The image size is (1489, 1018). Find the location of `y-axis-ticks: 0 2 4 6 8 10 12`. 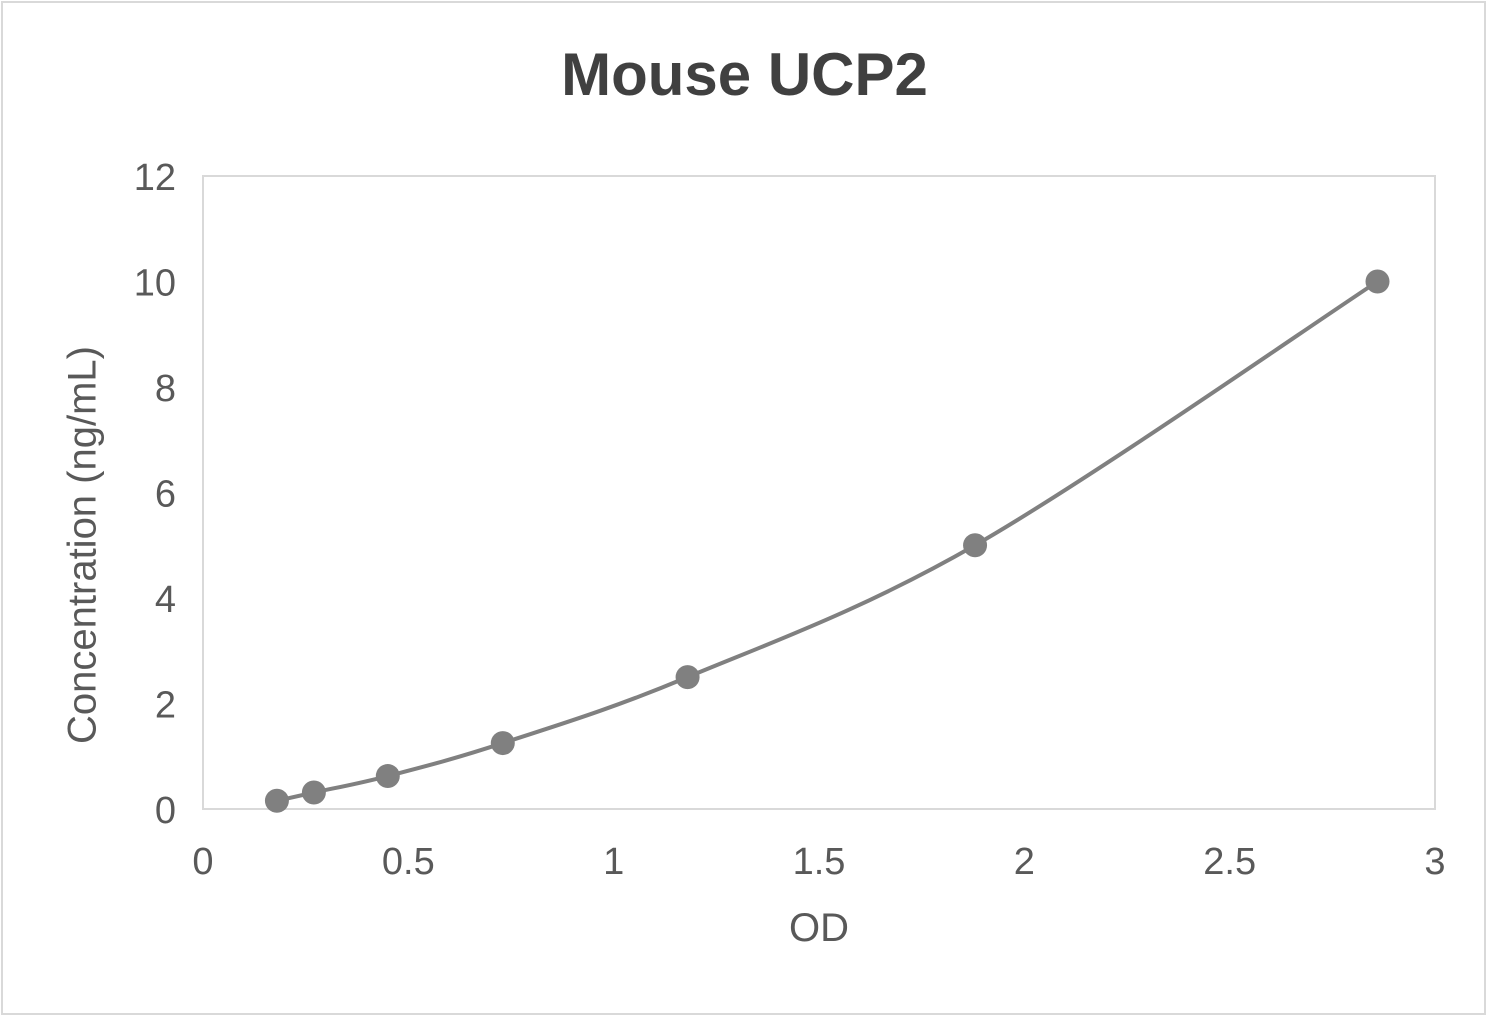

y-axis-ticks: 0 2 4 6 8 10 12 is located at coordinates (155, 494).